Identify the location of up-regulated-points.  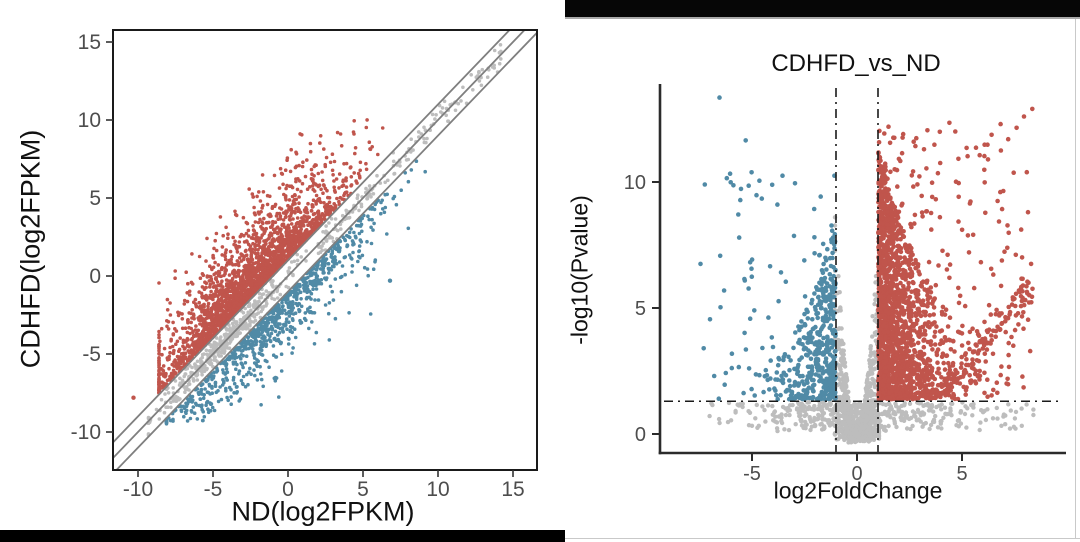
(258, 259).